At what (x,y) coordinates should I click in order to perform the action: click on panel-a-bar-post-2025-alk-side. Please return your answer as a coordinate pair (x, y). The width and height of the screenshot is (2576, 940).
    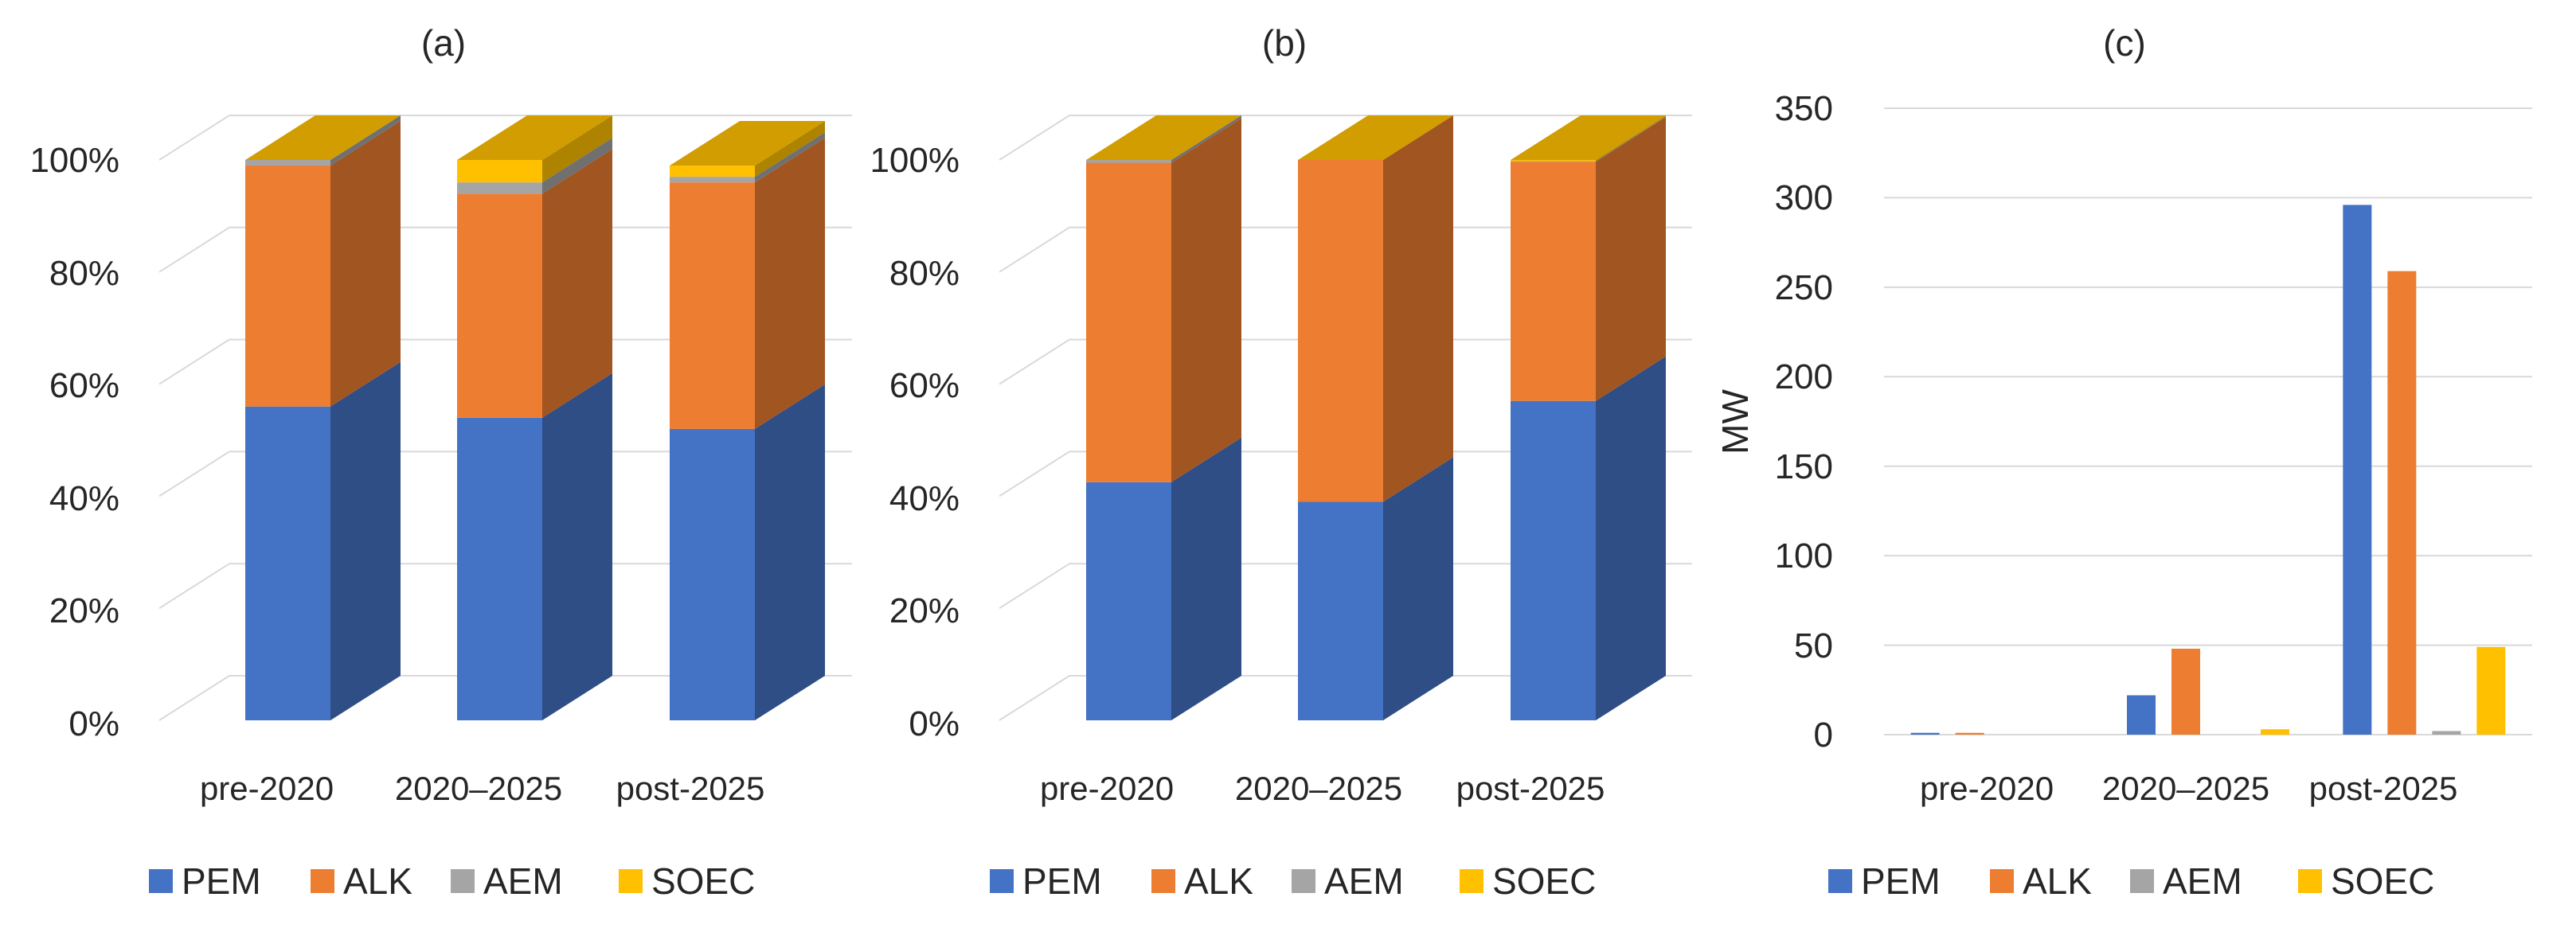
    Looking at the image, I should click on (790, 283).